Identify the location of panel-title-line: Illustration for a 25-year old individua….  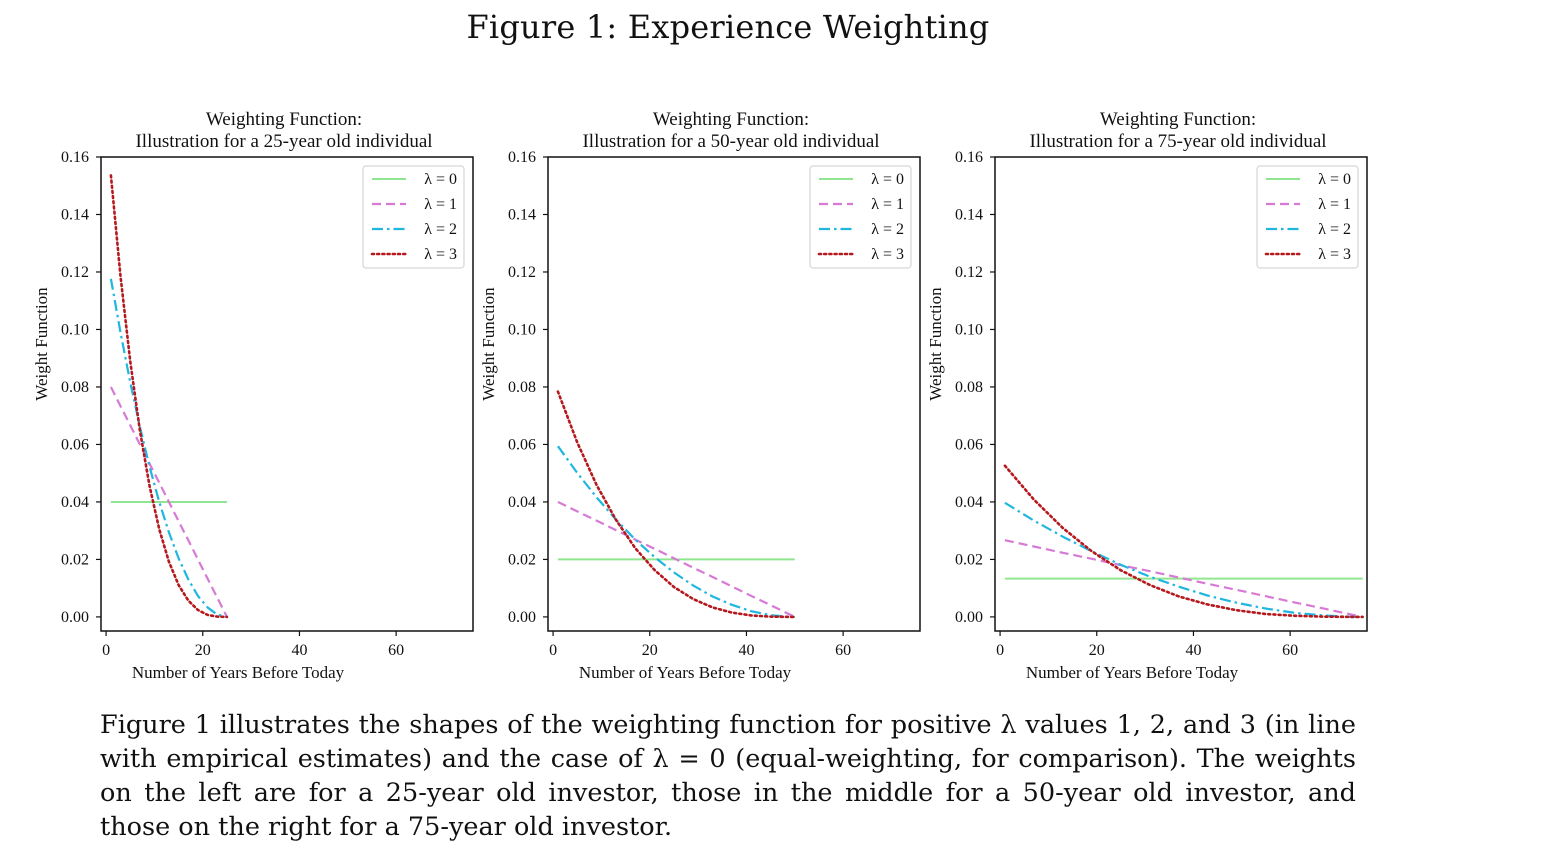
(283, 141).